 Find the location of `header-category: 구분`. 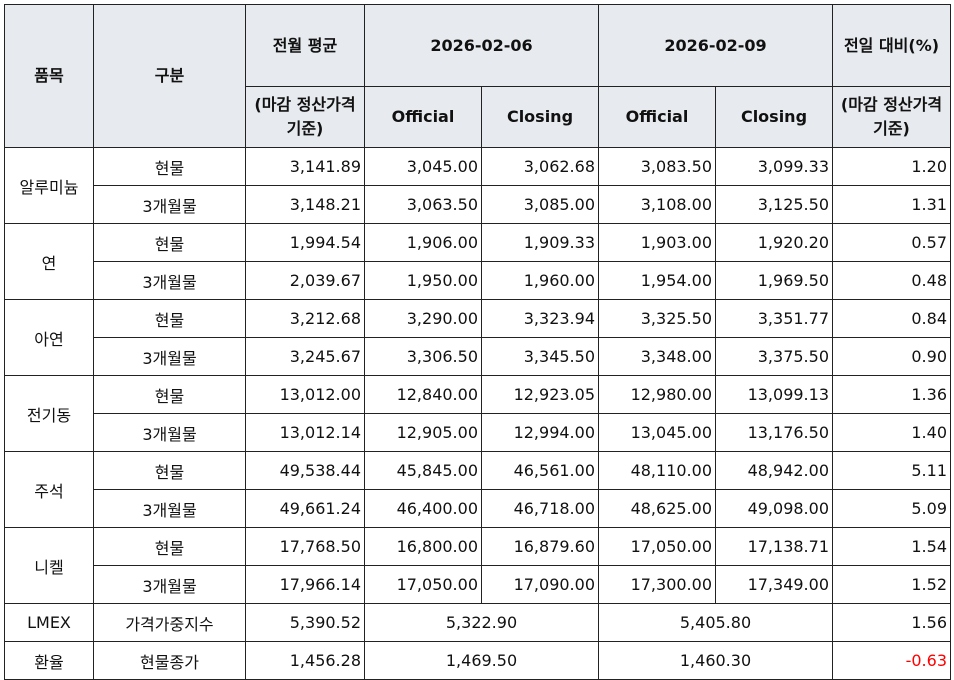

header-category: 구분 is located at coordinates (169, 76).